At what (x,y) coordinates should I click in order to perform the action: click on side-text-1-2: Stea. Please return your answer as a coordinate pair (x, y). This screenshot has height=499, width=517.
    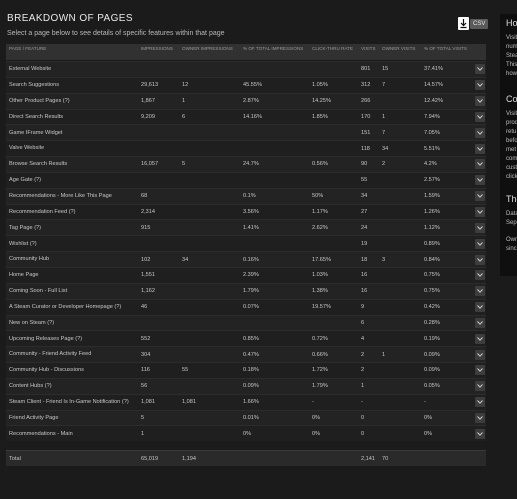
    Looking at the image, I should click on (511, 56).